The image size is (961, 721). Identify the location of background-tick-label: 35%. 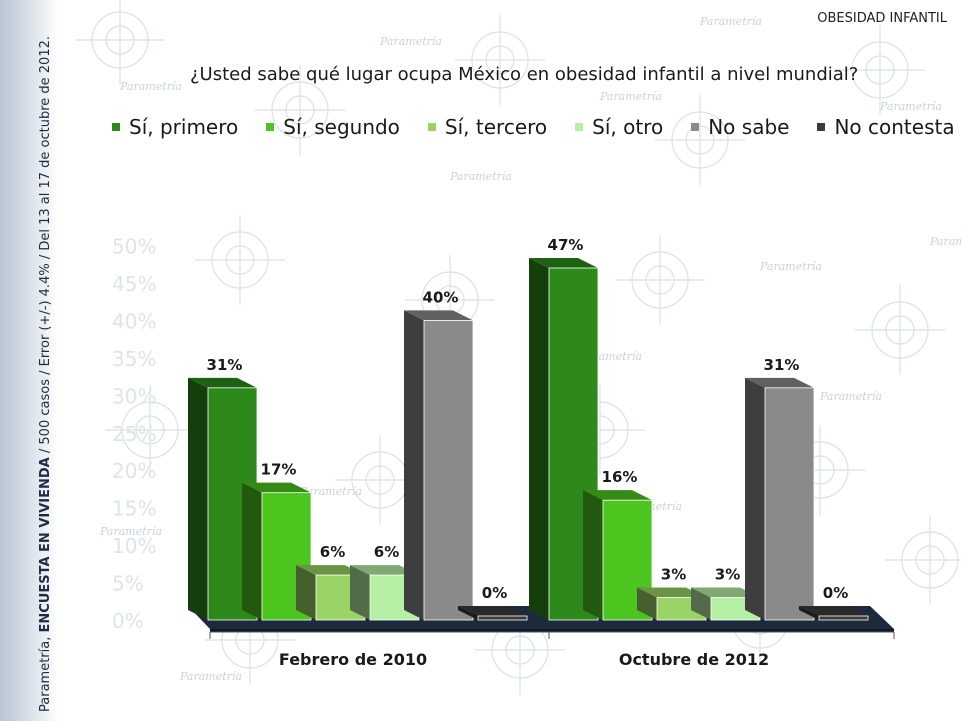
(134, 359).